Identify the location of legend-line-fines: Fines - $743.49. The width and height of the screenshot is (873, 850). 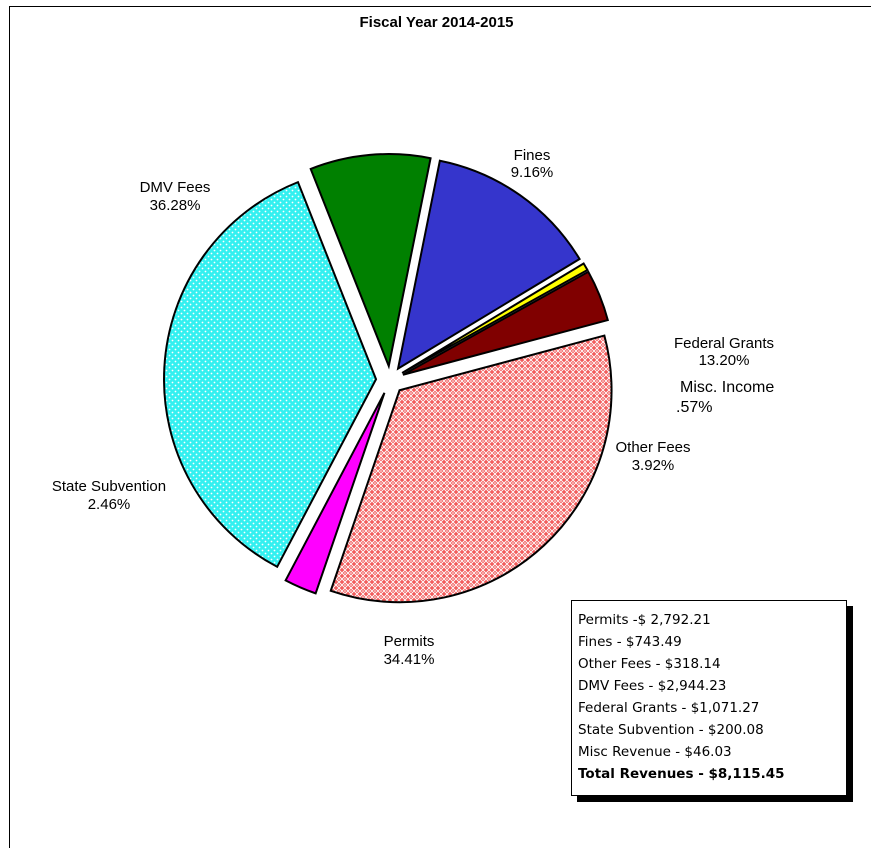
(630, 642).